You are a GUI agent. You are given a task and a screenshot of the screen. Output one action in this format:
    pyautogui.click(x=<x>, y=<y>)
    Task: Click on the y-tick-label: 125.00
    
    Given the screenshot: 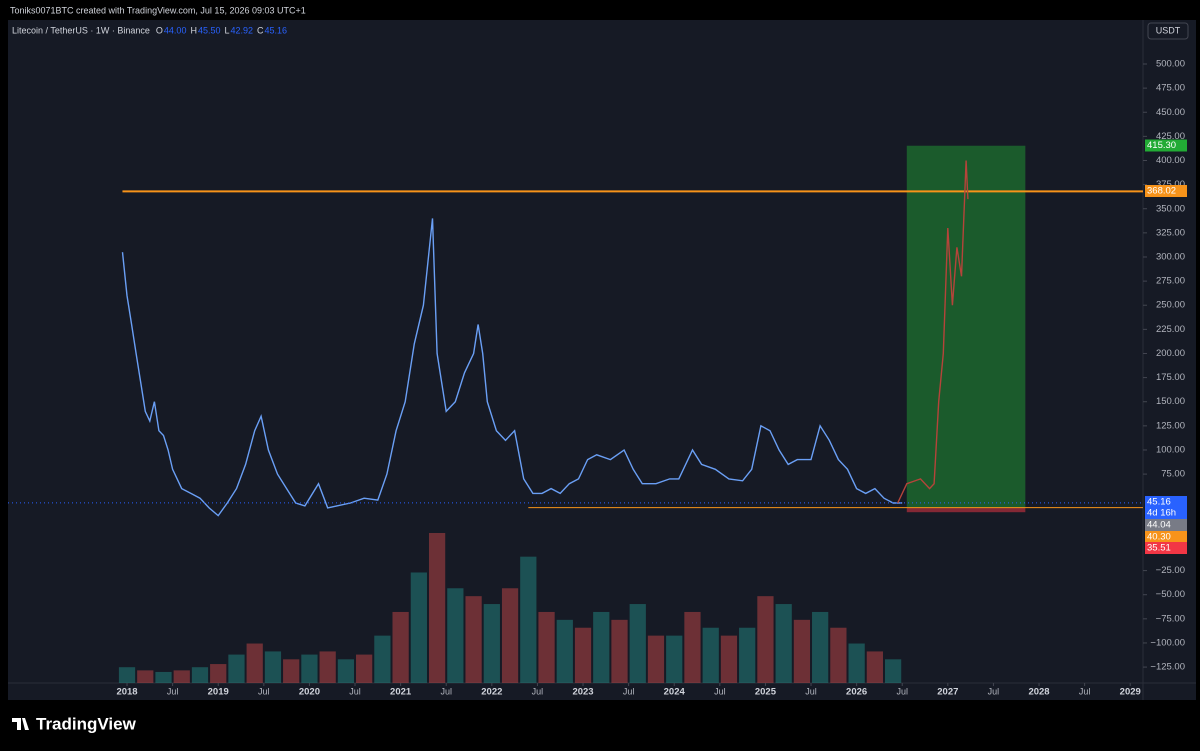 What is the action you would take?
    pyautogui.click(x=1170, y=425)
    